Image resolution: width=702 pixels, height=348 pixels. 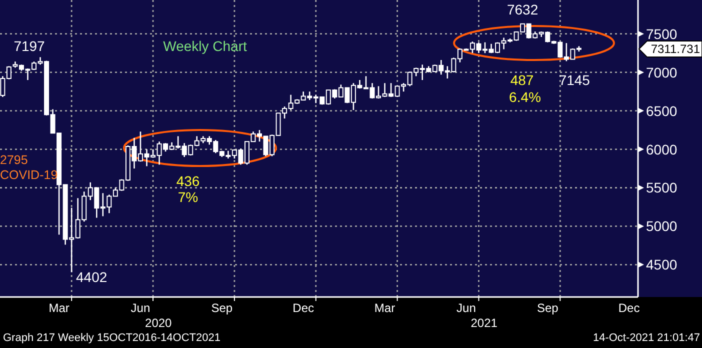 What do you see at coordinates (205, 46) in the screenshot?
I see `text: Weekly Chart` at bounding box center [205, 46].